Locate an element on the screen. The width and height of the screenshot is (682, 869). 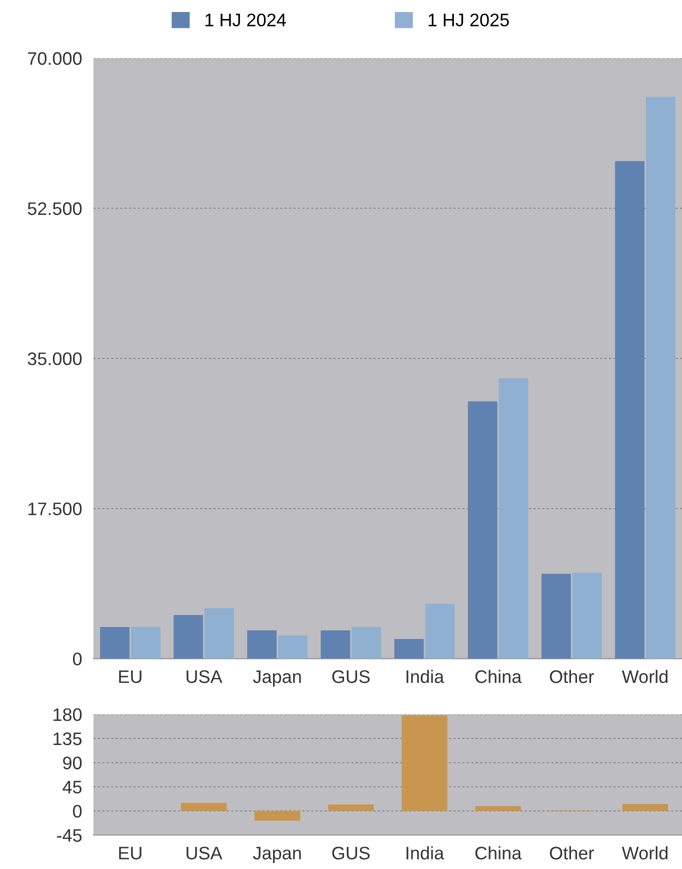
y-tick-label: 17.500 is located at coordinates (55, 509).